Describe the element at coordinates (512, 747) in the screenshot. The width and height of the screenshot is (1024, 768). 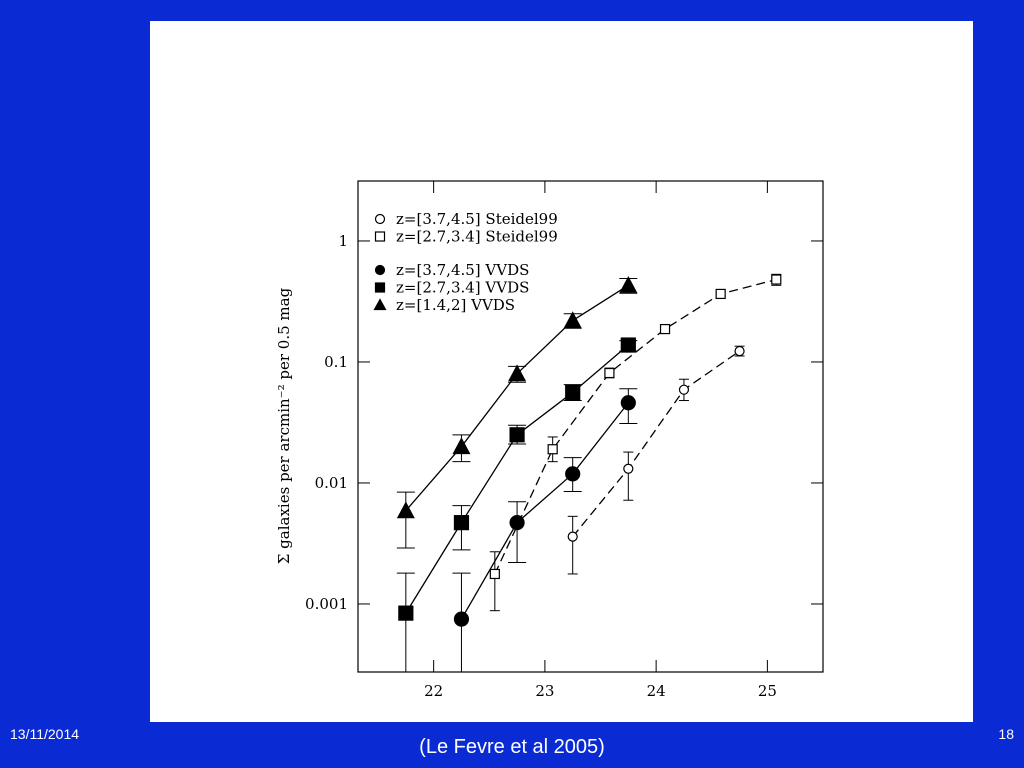
I see `caption: (Le Fevre et al 2005)` at that location.